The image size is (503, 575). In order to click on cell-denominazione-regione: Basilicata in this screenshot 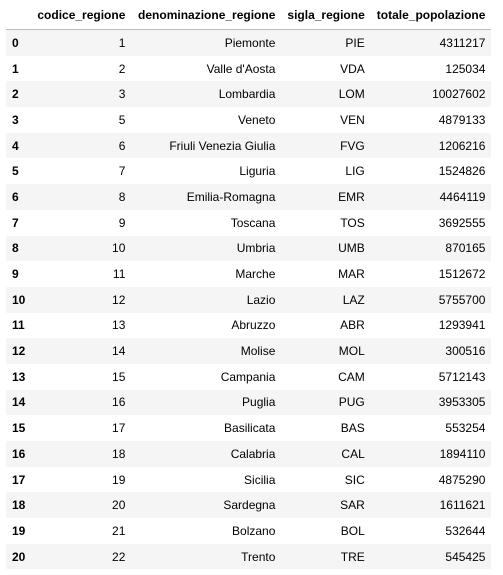, I will do `click(250, 428)`.